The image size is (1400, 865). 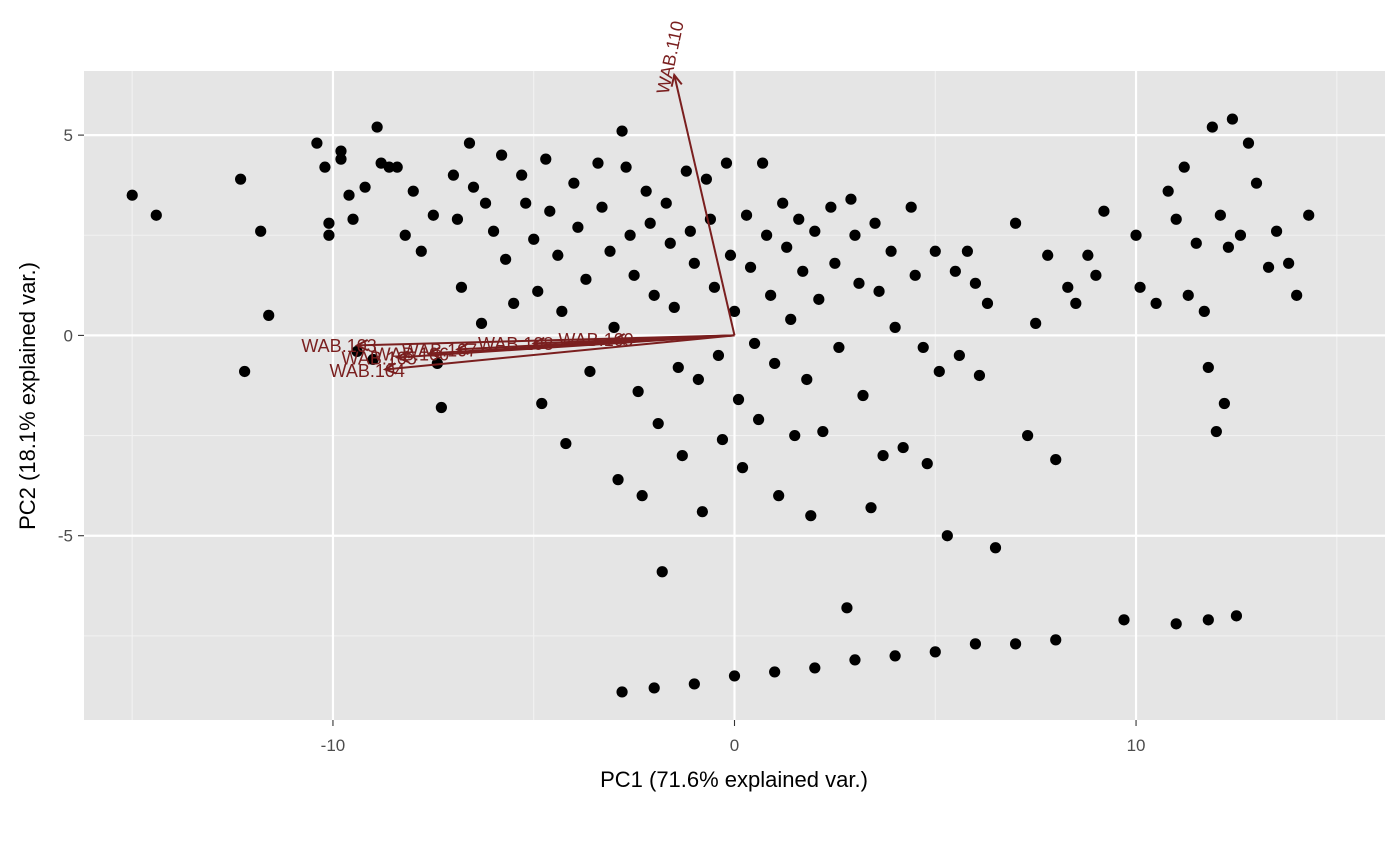 I want to click on x-tick-label: 0, so click(x=734, y=745).